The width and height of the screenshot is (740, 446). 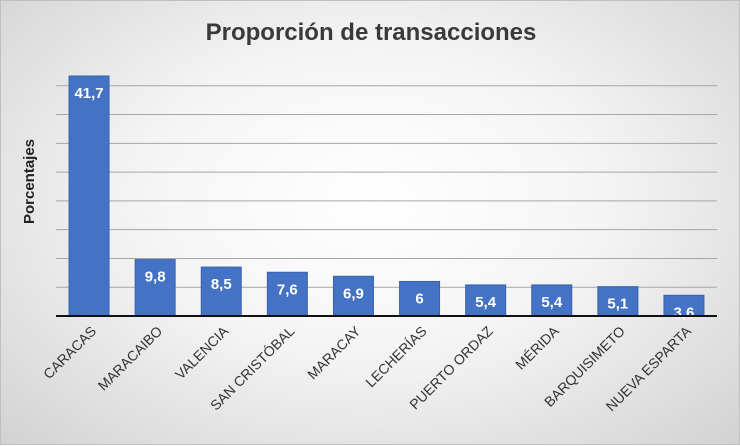 What do you see at coordinates (202, 352) in the screenshot?
I see `x-tick-label: VALENCIA` at bounding box center [202, 352].